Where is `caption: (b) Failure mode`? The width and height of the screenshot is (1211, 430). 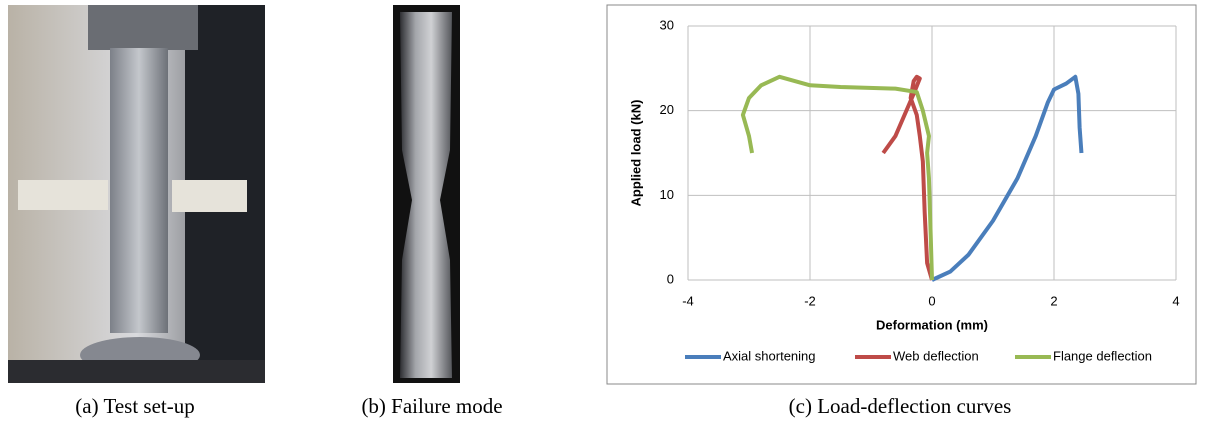 caption: (b) Failure mode is located at coordinates (431, 406).